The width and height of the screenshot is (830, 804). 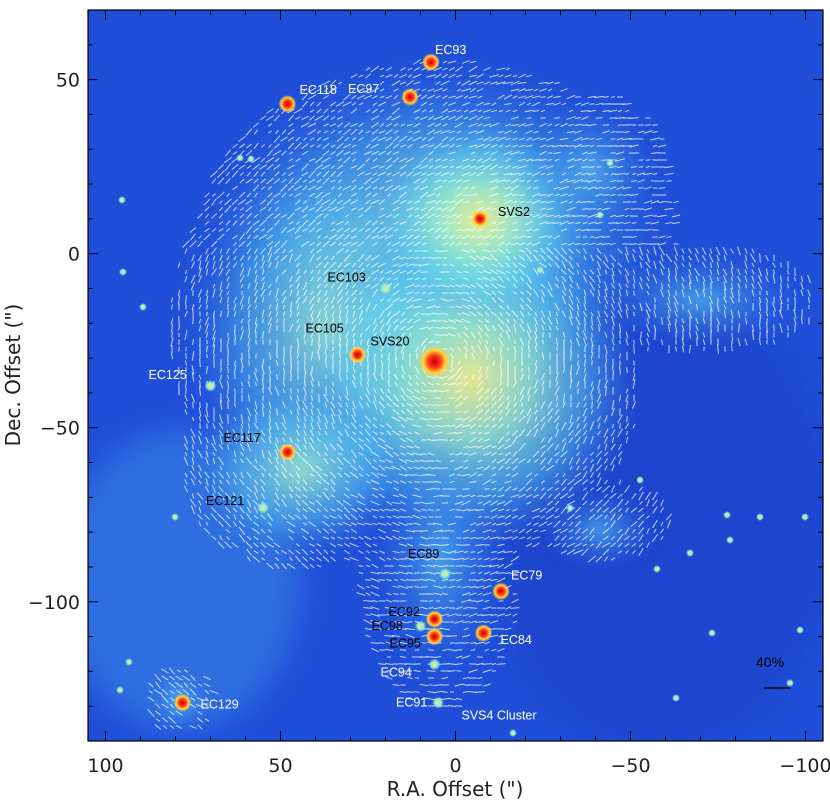 What do you see at coordinates (516, 640) in the screenshot?
I see `source-label: EC84` at bounding box center [516, 640].